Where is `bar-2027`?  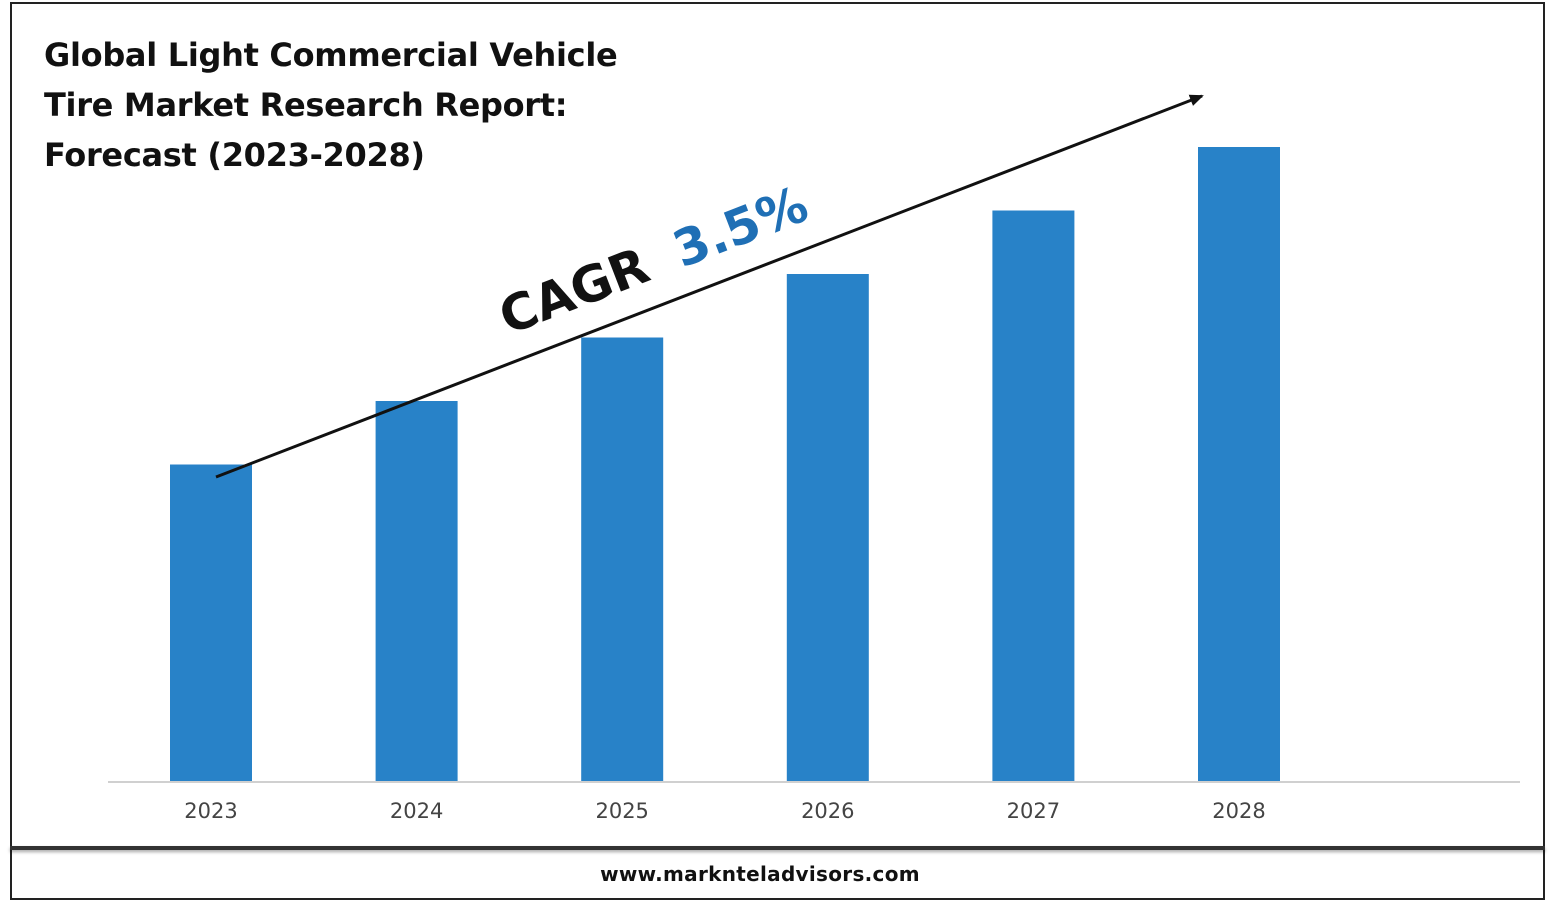
bar-2027 is located at coordinates (1033, 496).